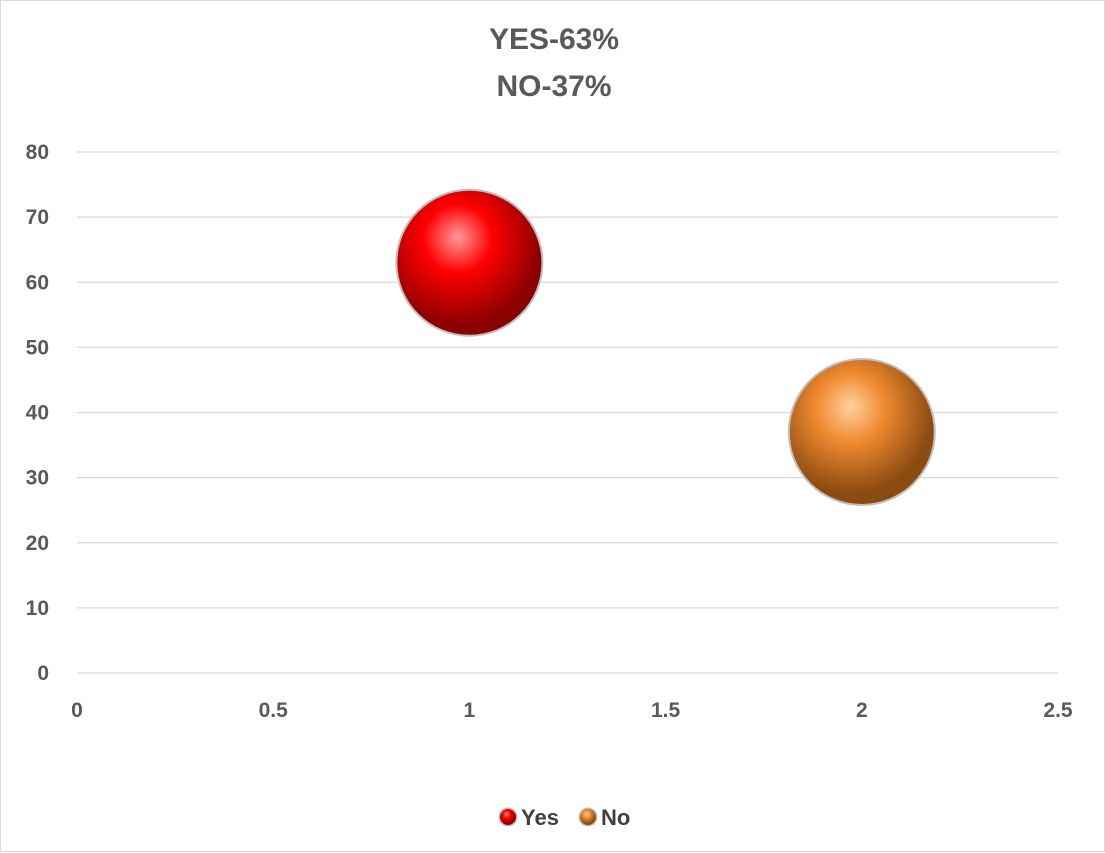 This screenshot has height=853, width=1105. I want to click on chart-title-line-1: YES-63%, so click(554, 39).